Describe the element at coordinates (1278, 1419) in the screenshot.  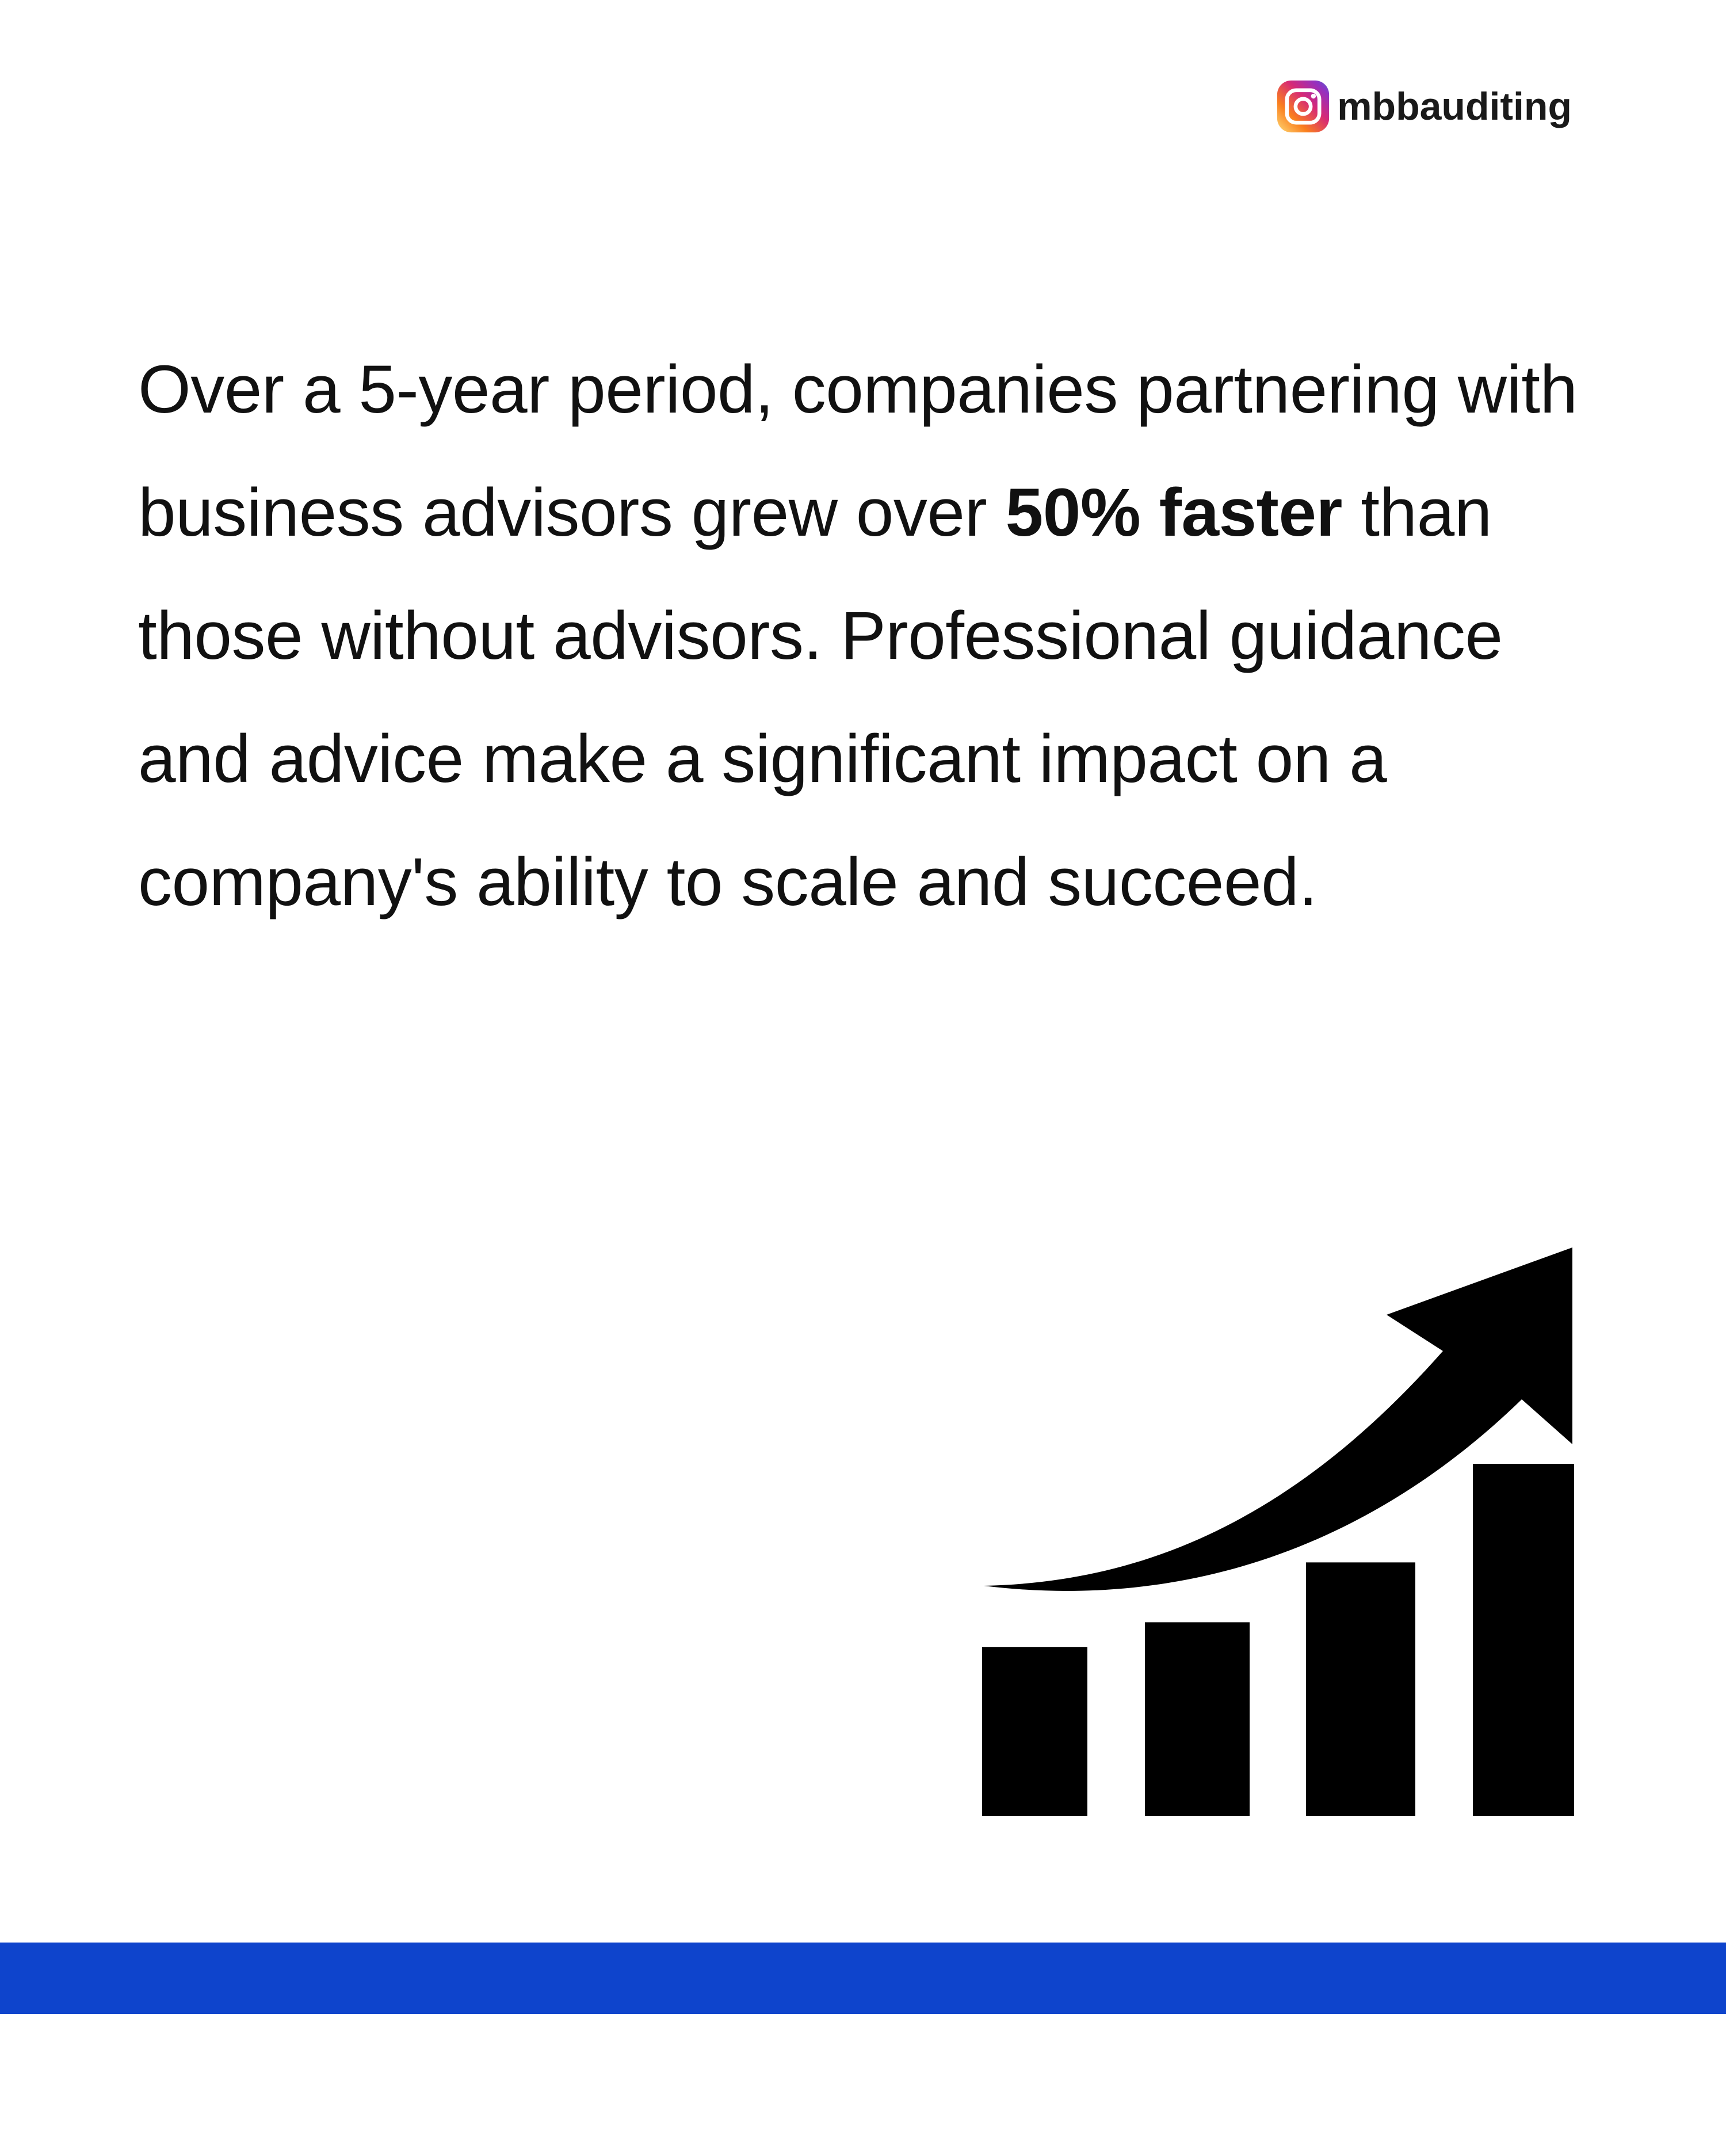
I see `growth-arrow` at that location.